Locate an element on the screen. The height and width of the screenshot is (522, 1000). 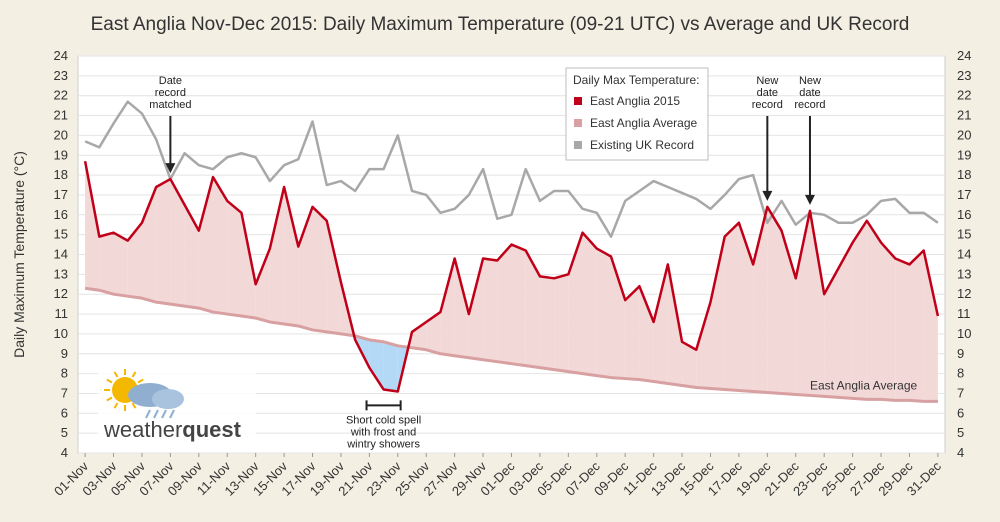
y-tick-label-left: 15 is located at coordinates (61, 234).